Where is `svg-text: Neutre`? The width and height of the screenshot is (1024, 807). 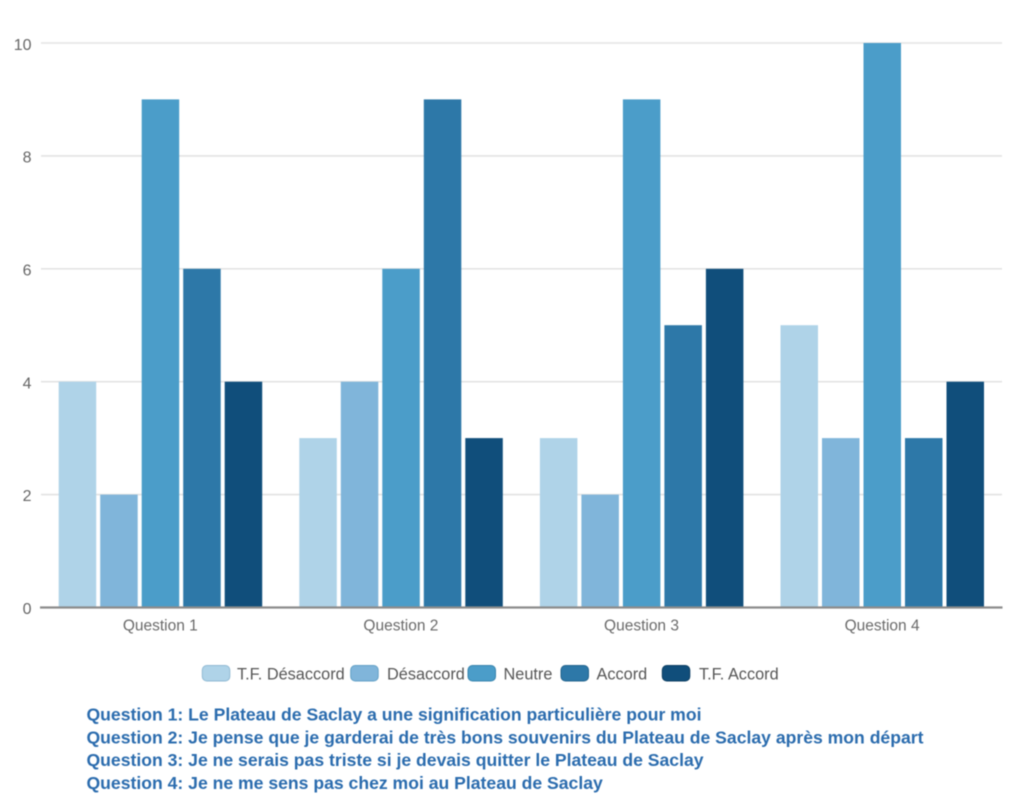 svg-text: Neutre is located at coordinates (528, 674).